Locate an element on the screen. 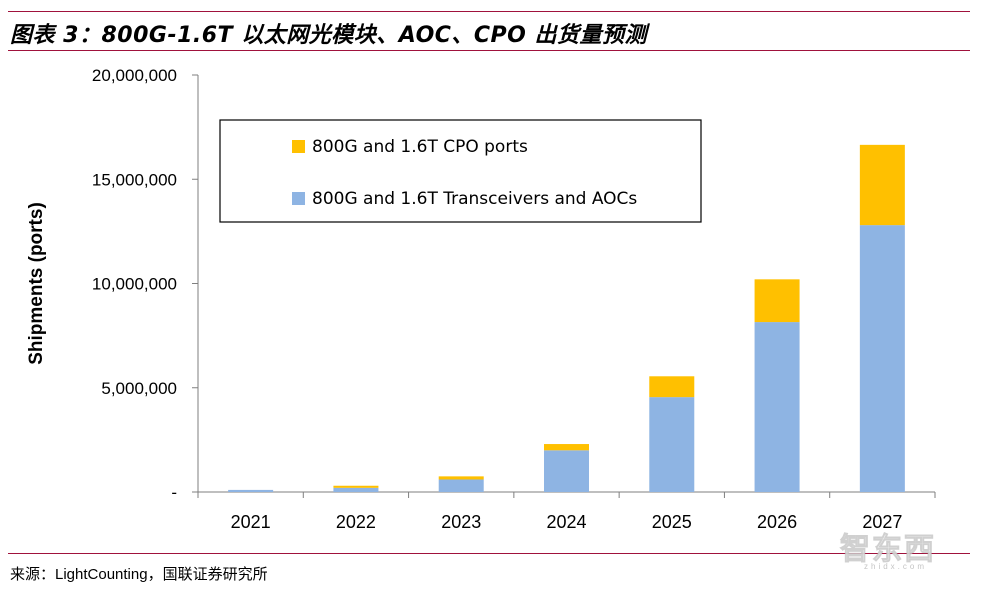 The width and height of the screenshot is (1000, 592). bar-transceivers-aocs-2026 is located at coordinates (777, 407).